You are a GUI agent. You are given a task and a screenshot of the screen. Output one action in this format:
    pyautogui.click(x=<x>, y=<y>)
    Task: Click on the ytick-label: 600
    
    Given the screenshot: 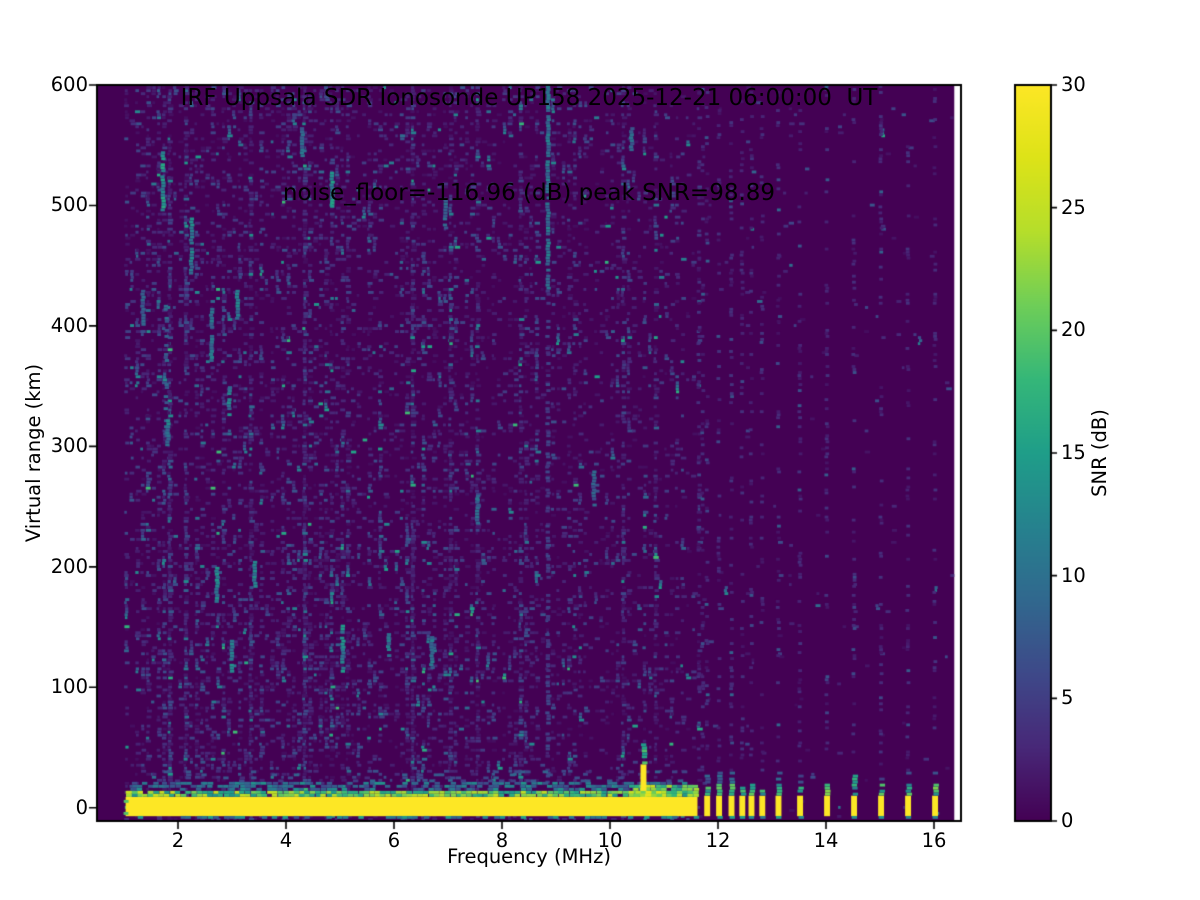 What is the action you would take?
    pyautogui.click(x=69, y=84)
    